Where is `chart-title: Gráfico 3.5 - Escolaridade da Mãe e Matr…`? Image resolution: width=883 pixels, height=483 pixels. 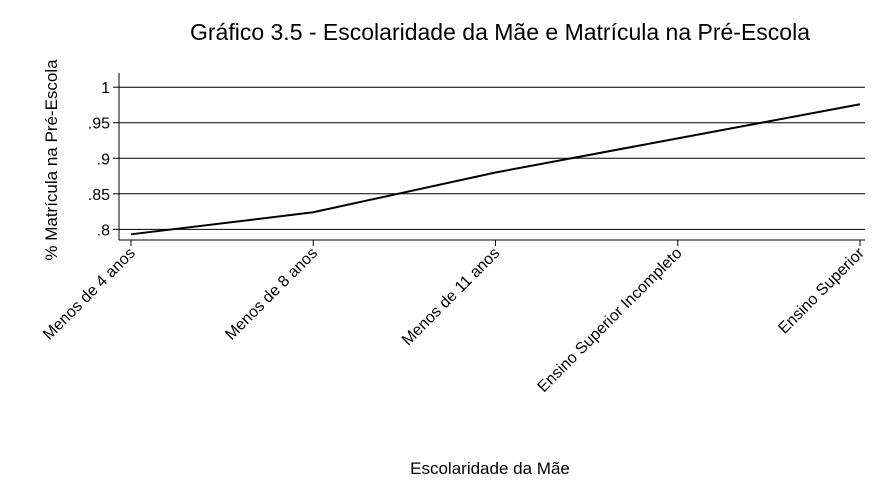 chart-title: Gráfico 3.5 - Escolaridade da Mãe e Matr… is located at coordinates (500, 32).